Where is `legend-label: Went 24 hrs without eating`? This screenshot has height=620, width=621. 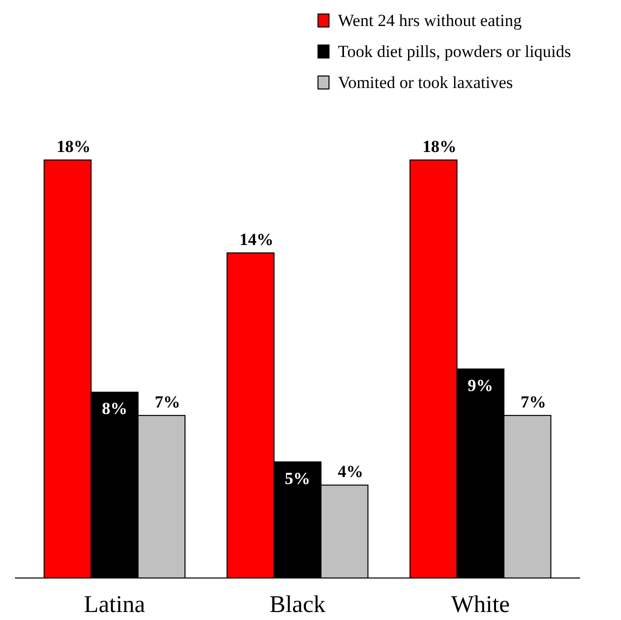 legend-label: Went 24 hrs without eating is located at coordinates (430, 20).